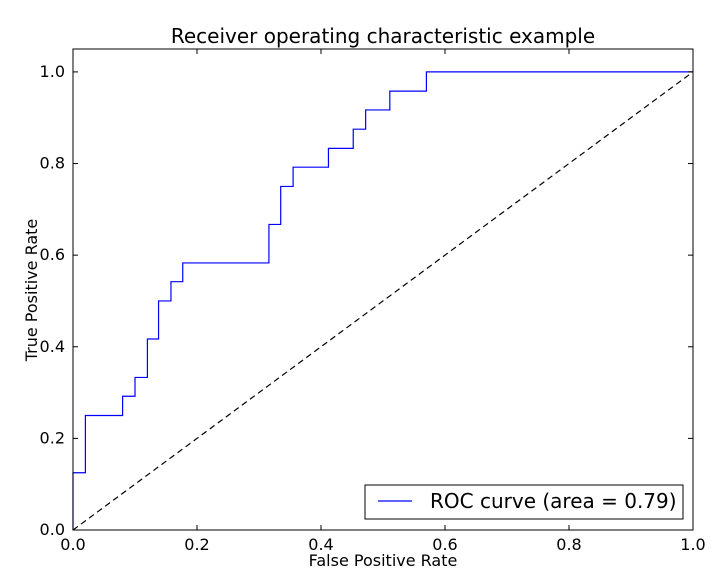 This screenshot has height=586, width=720. I want to click on y-tick-label: 0.8, so click(52, 163).